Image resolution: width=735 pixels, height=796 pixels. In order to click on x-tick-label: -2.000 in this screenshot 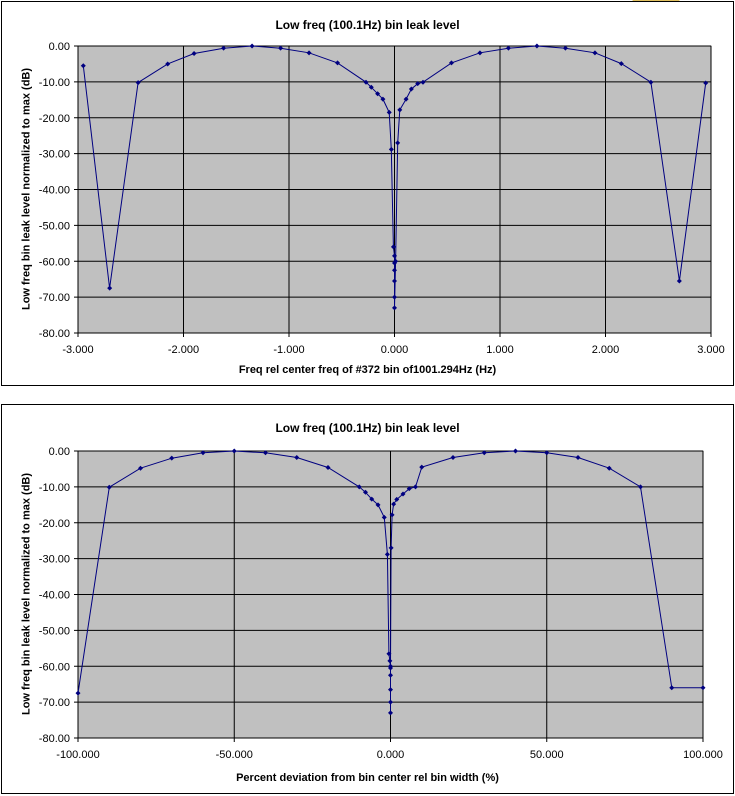, I will do `click(183, 350)`.